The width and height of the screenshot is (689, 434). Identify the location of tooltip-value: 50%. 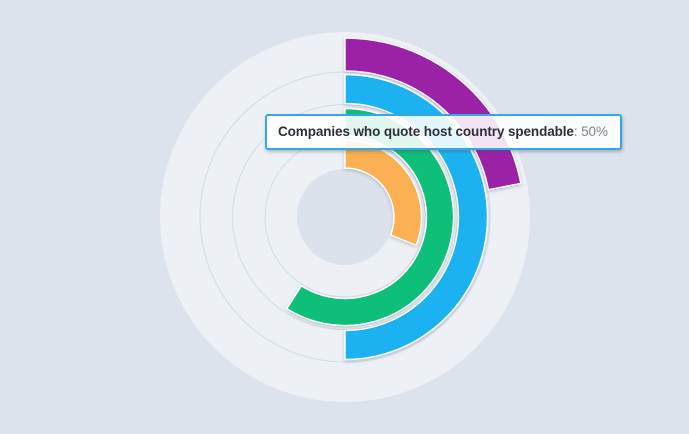
(594, 131).